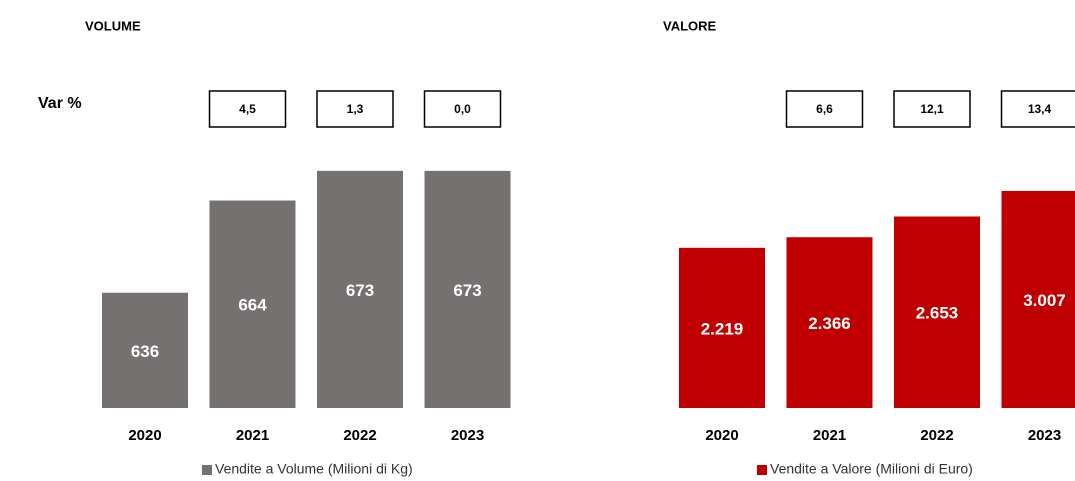  I want to click on var-value: 4,5, so click(247, 109).